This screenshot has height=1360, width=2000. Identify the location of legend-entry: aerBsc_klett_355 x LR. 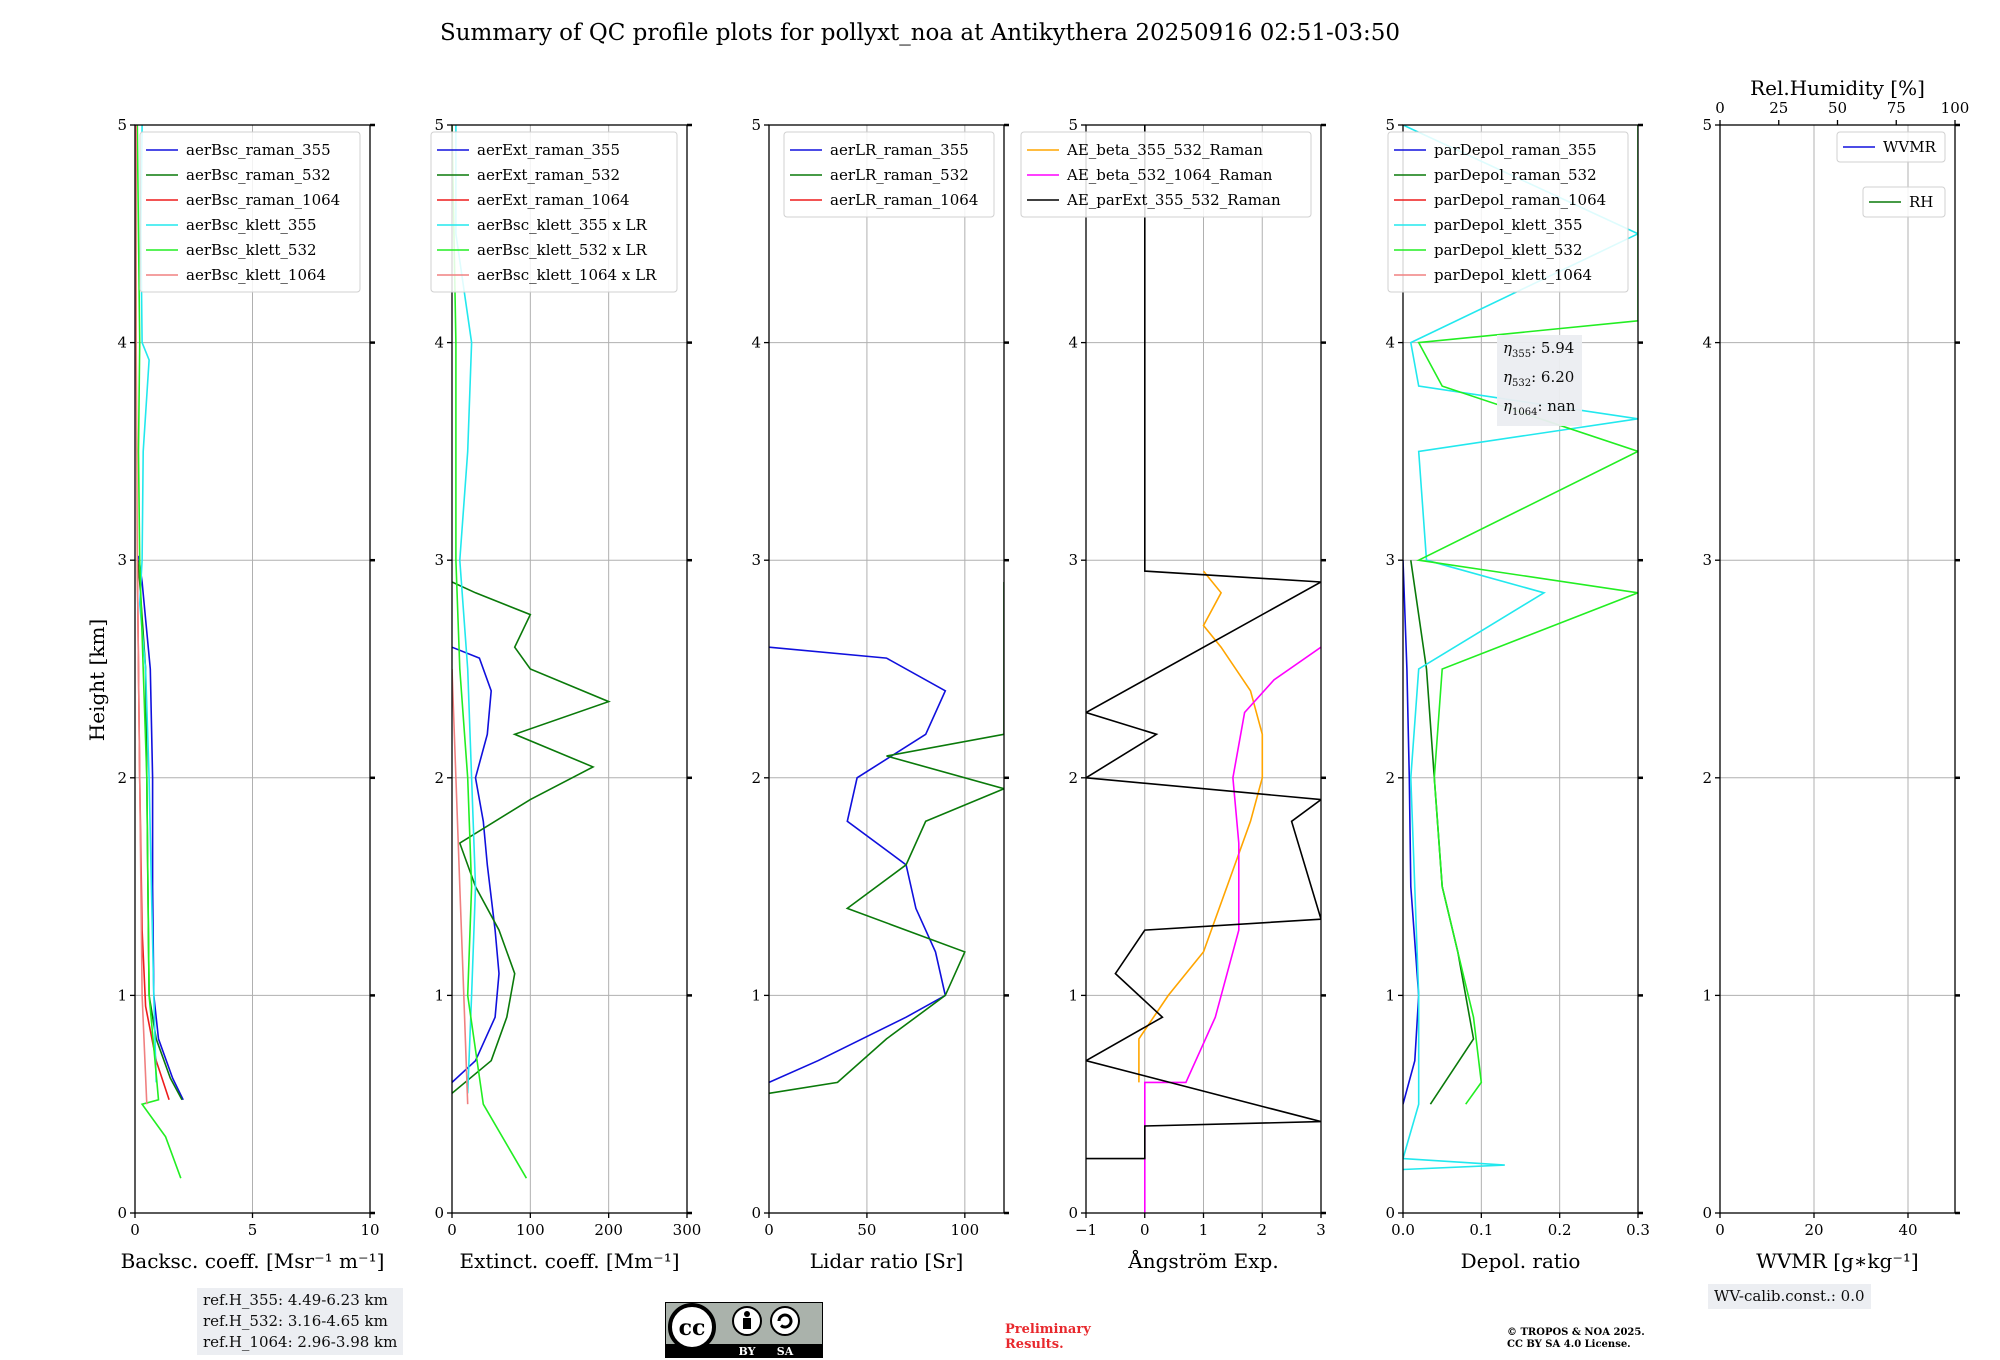
(562, 225).